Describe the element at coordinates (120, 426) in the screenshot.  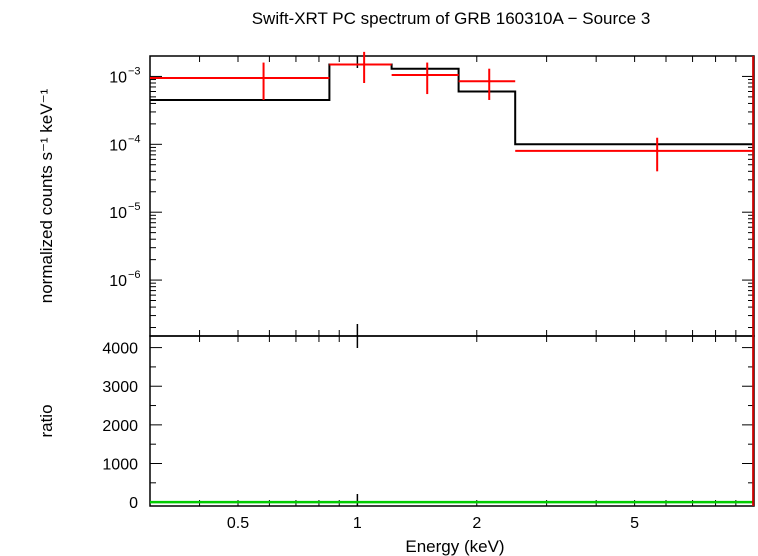
I see `ratio-y-tick-label: 2000` at that location.